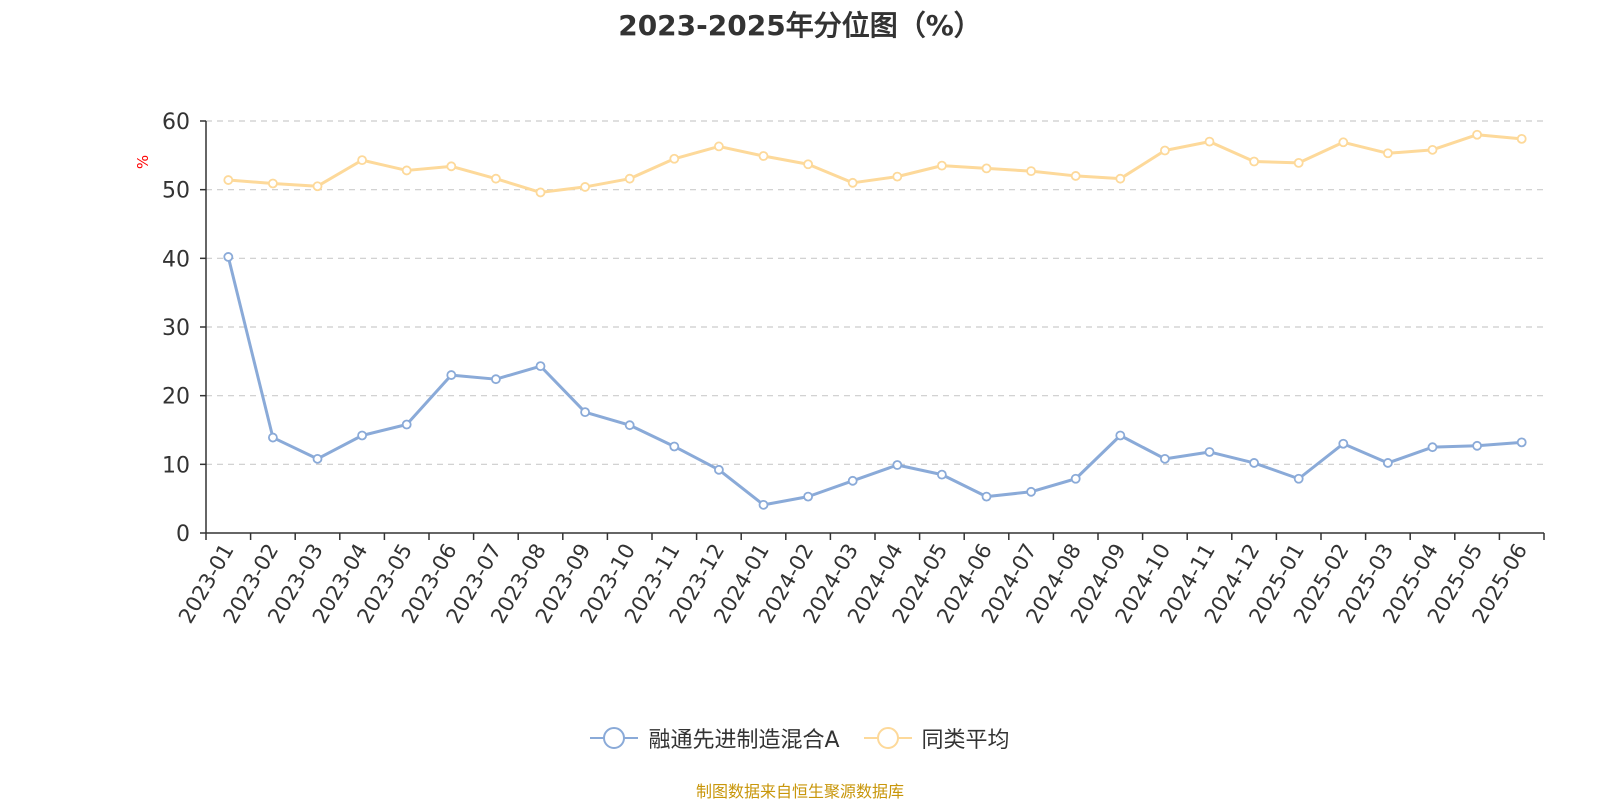 The height and width of the screenshot is (802, 1600). What do you see at coordinates (176, 259) in the screenshot?
I see `y-tick-label: 40` at bounding box center [176, 259].